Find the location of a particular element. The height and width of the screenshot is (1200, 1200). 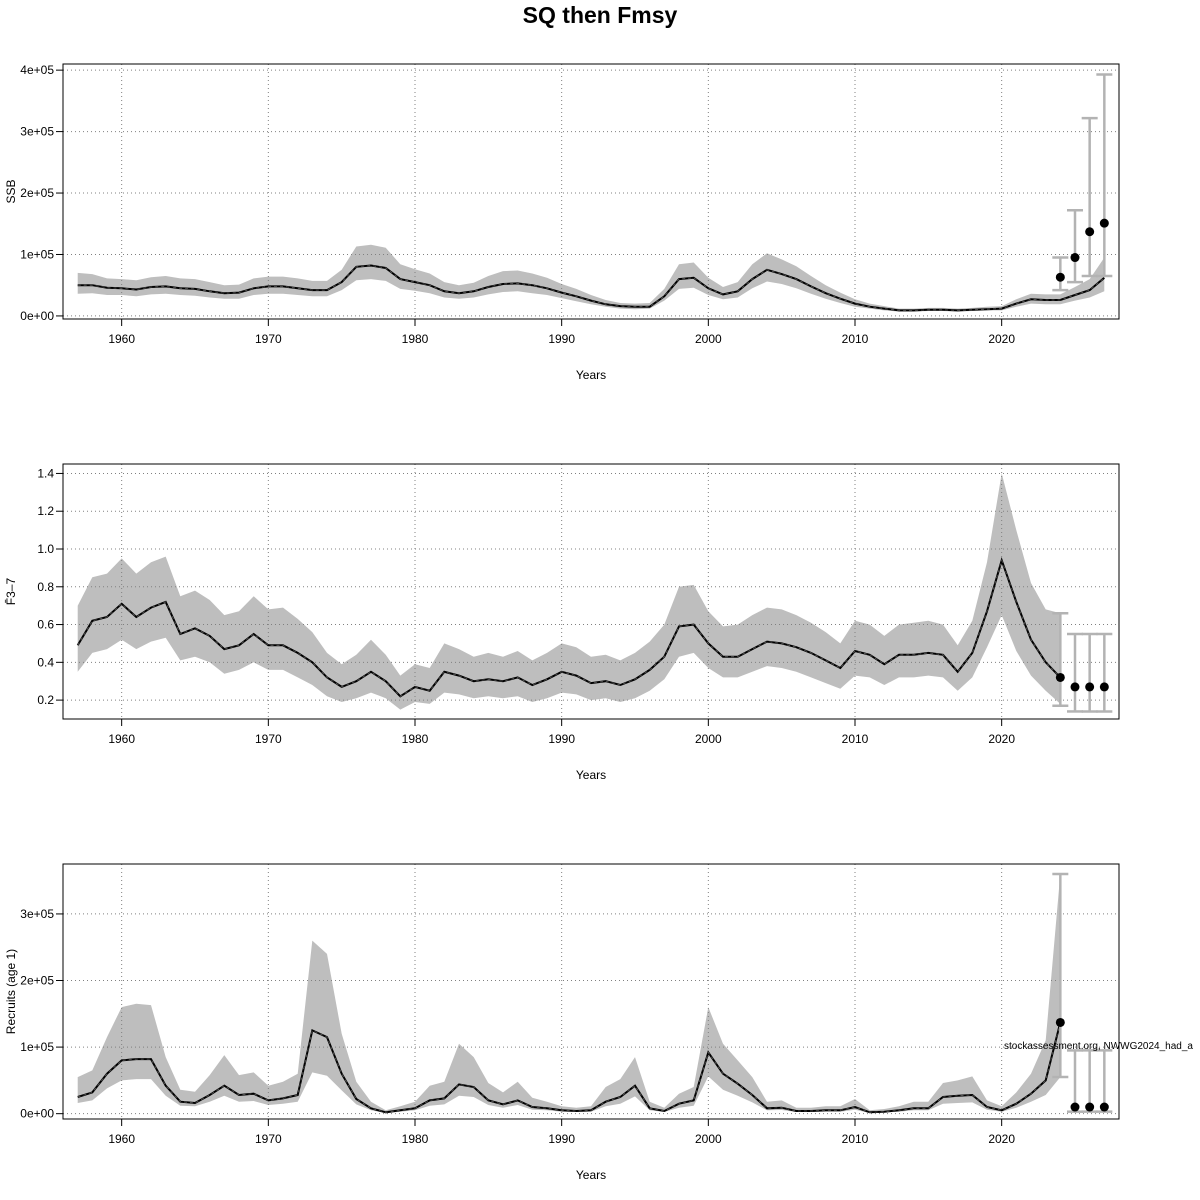

watermark: stockassessment.org, NWWG2024_had_a is located at coordinates (1098, 1046).